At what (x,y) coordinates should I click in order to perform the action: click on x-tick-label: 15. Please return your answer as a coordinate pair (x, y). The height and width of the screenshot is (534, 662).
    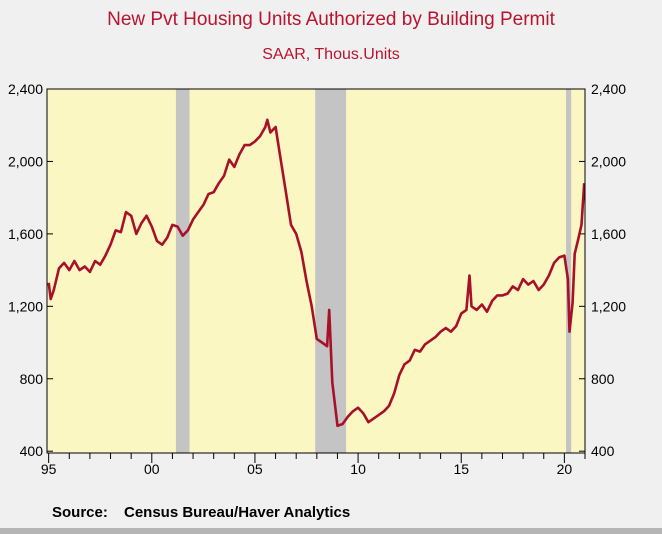
    Looking at the image, I should click on (461, 469).